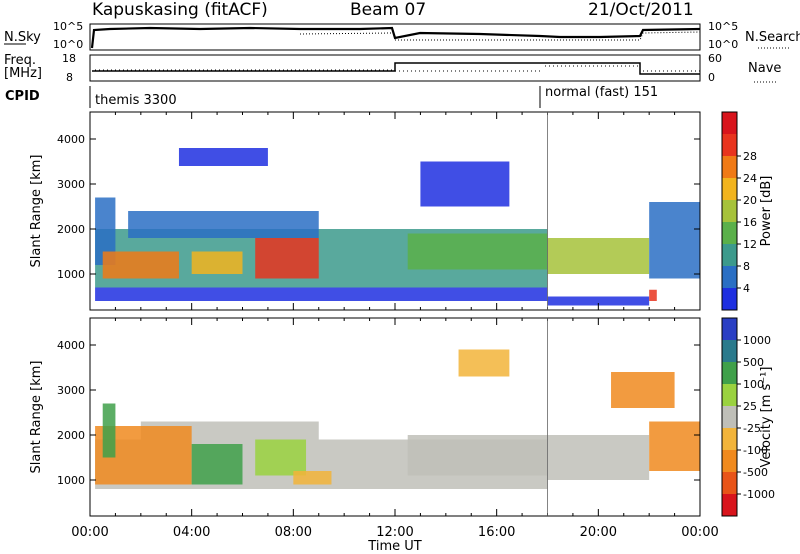  What do you see at coordinates (69, 58) in the screenshot?
I see `freq-tick-top: 18` at bounding box center [69, 58].